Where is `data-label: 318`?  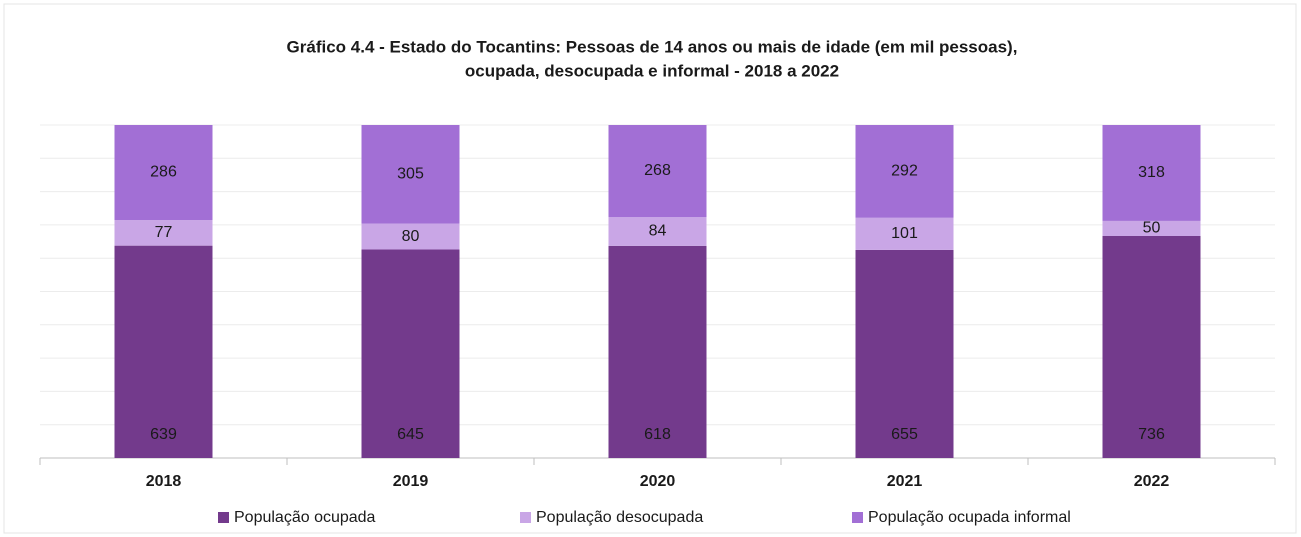 data-label: 318 is located at coordinates (1151, 172).